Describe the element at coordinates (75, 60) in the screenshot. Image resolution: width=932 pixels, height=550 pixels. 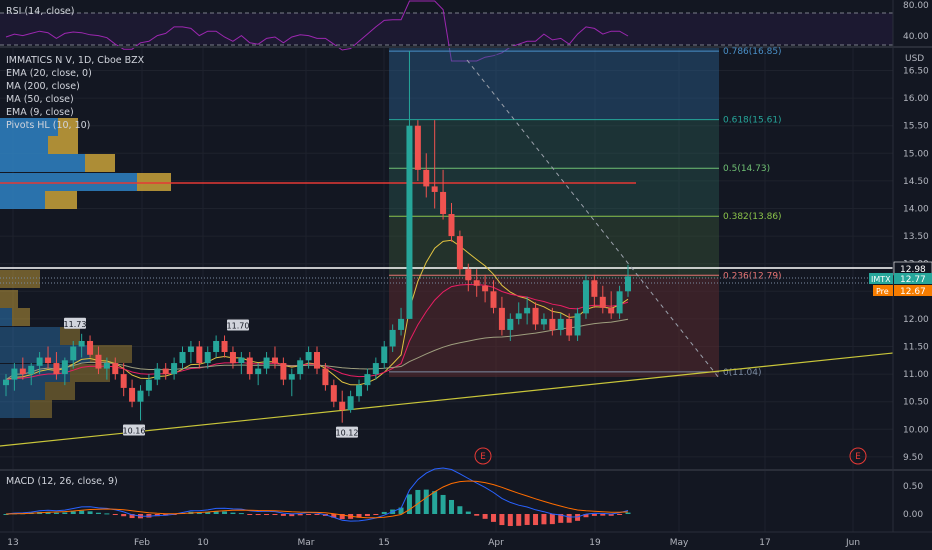
I see `symbol-title: IMMATICS N V, 1D, Cboe BZX` at that location.